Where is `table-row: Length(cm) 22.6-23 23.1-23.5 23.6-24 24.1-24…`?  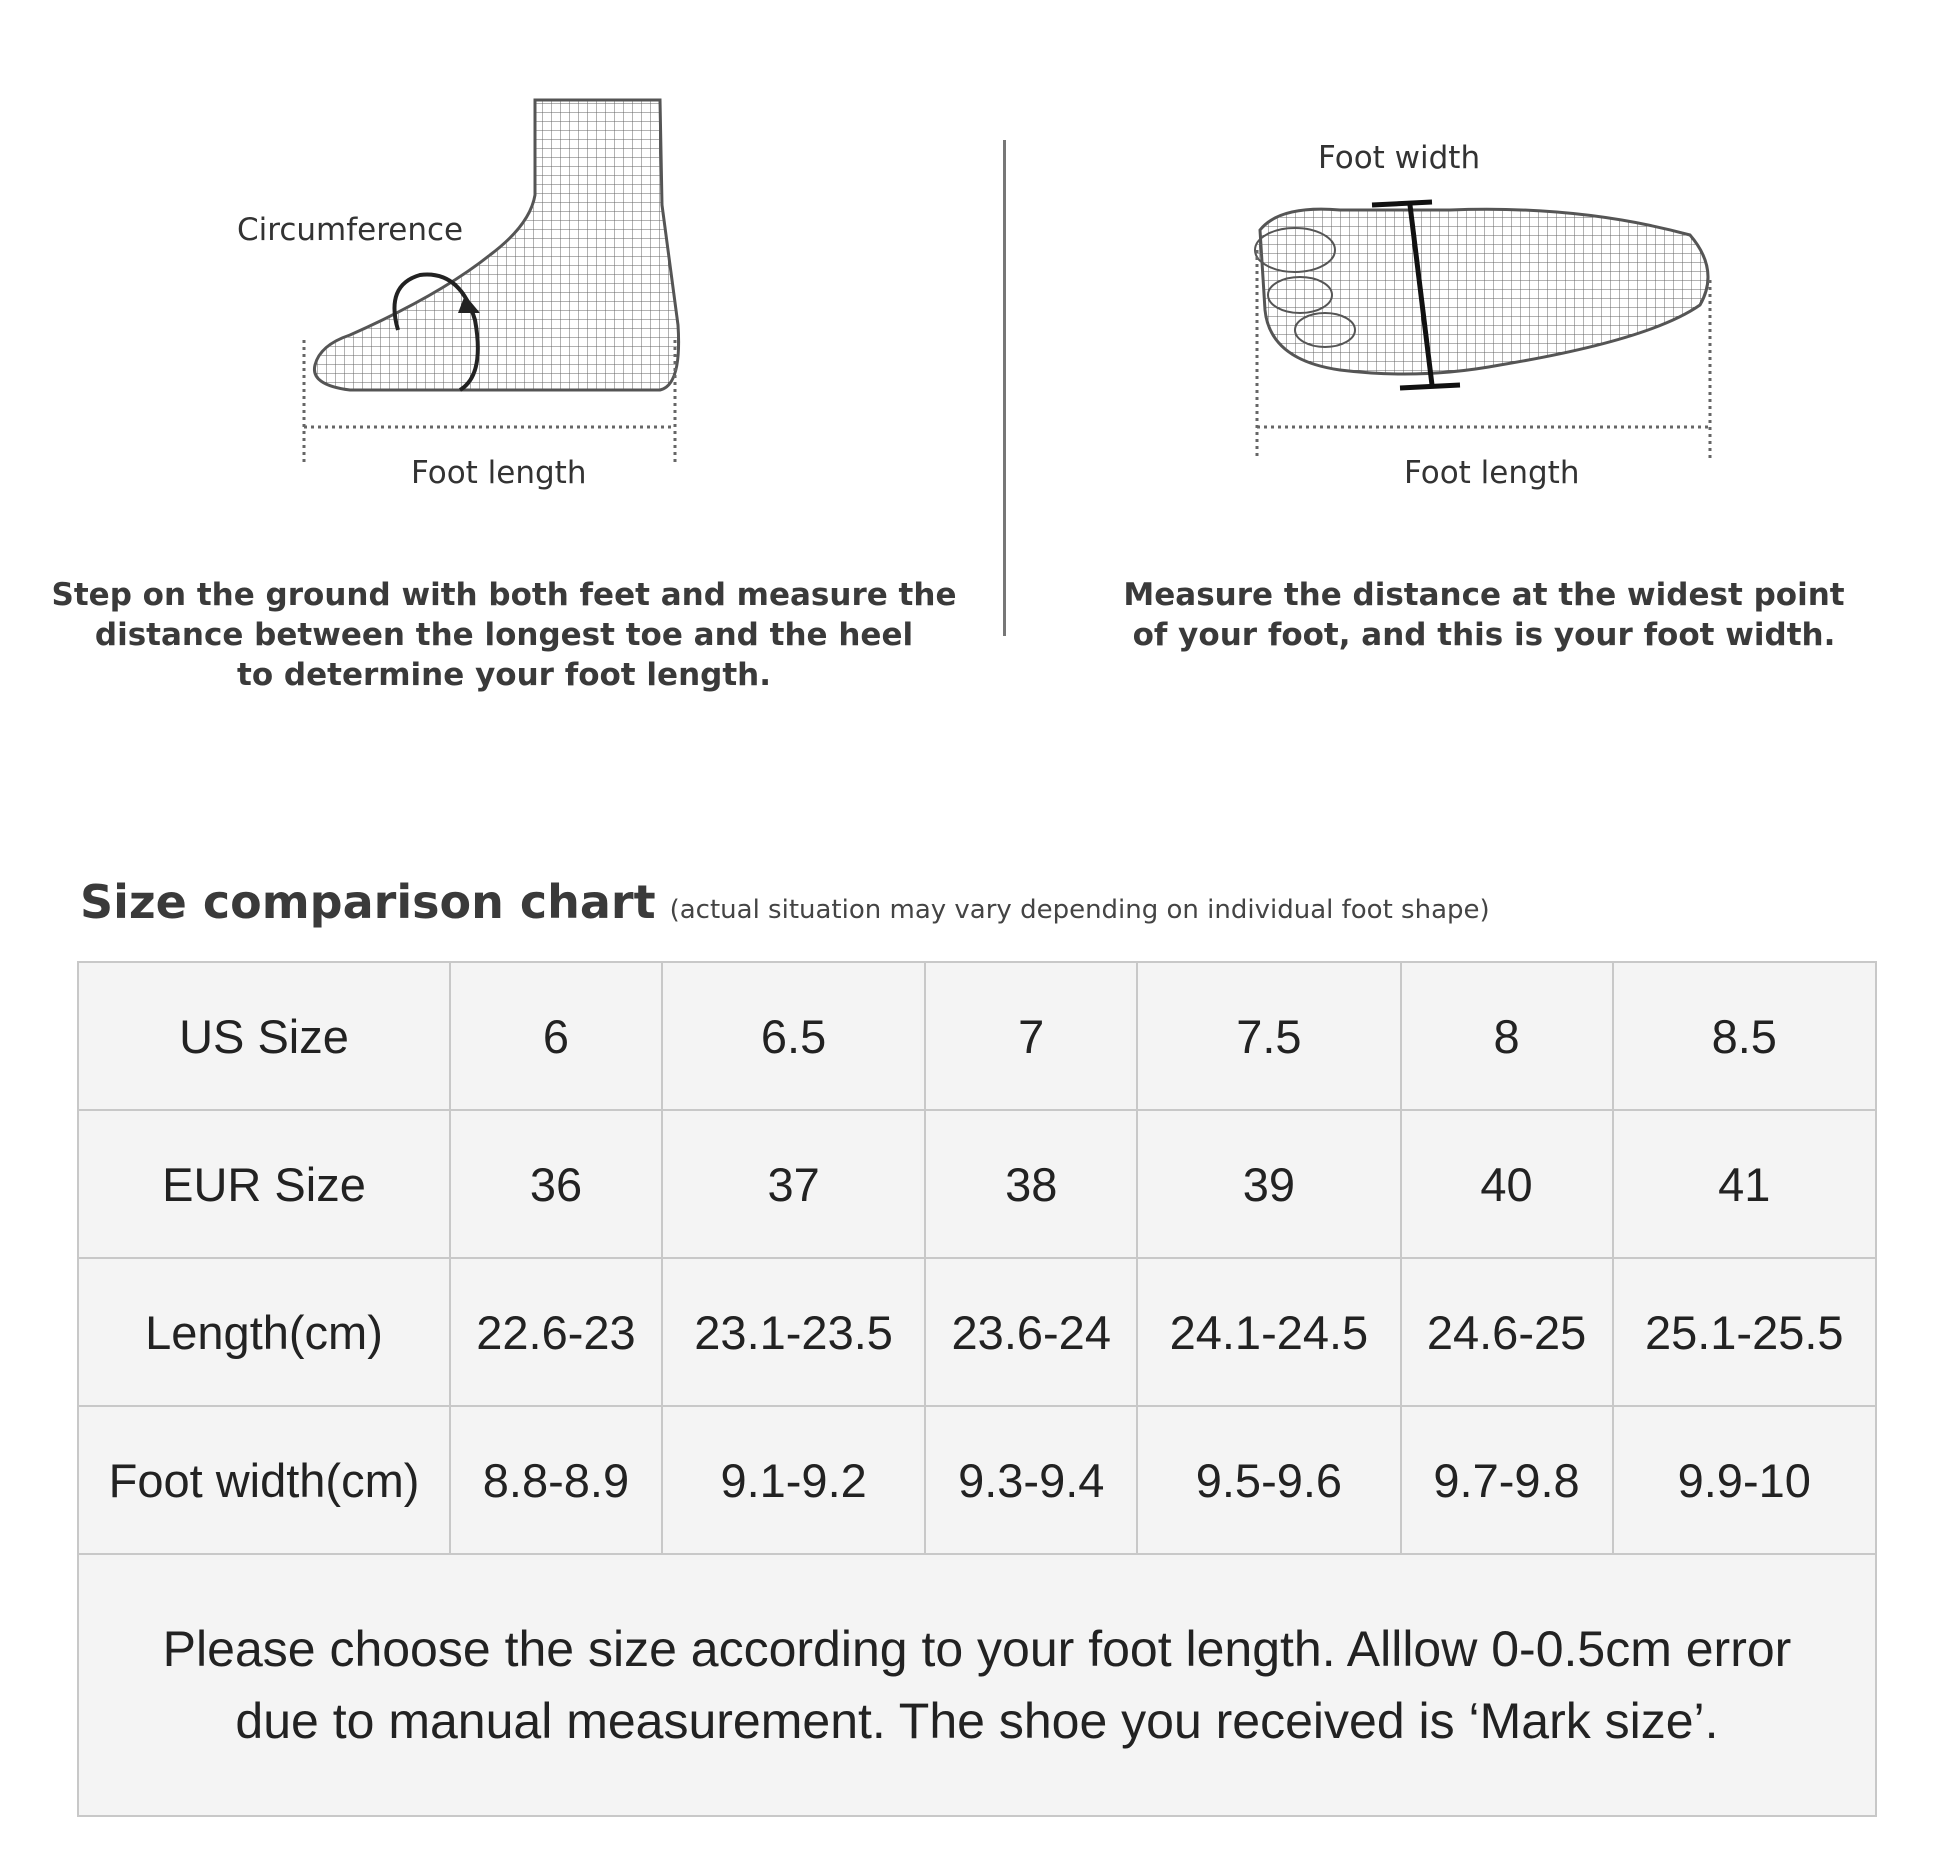
table-row: Length(cm) 22.6-23 23.1-23.5 23.6-24 24.1-24… is located at coordinates (977, 1332).